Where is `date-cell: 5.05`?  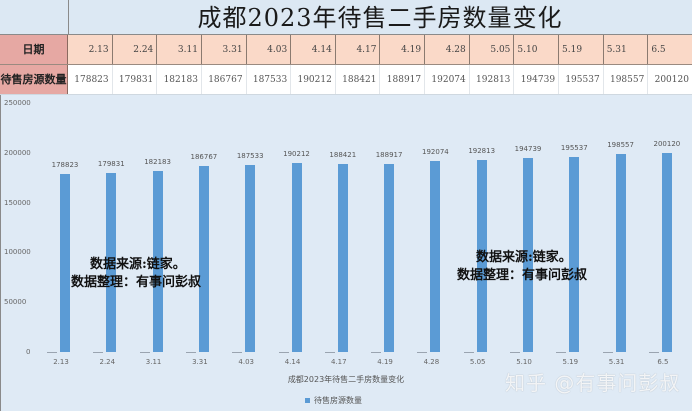
date-cell: 5.05 is located at coordinates (492, 49).